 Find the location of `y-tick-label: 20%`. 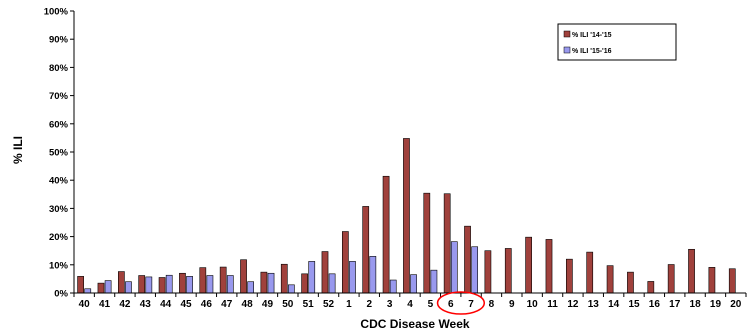

y-tick-label: 20% is located at coordinates (59, 237).